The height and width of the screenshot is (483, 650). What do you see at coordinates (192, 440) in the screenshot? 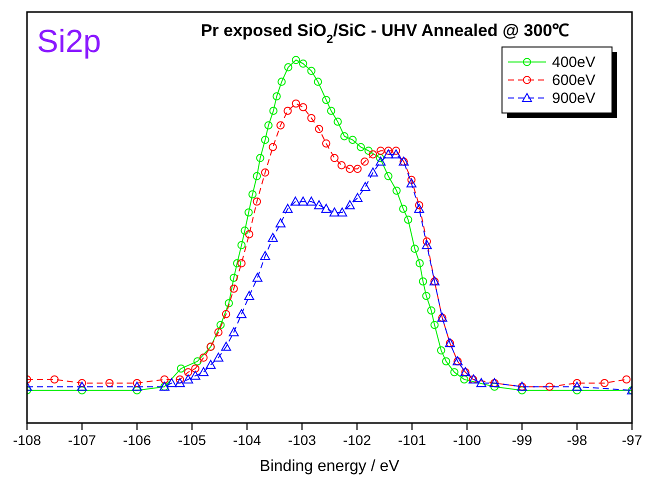
I see `x-tick-label: -105` at bounding box center [192, 440].